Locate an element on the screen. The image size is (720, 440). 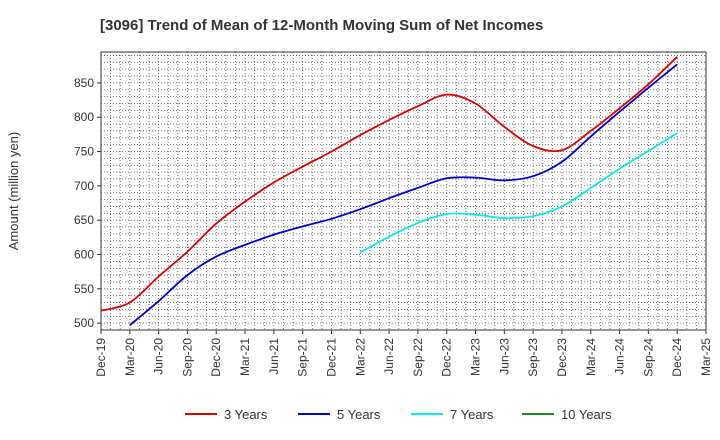
y-tick-label: 600 is located at coordinates (84, 254).